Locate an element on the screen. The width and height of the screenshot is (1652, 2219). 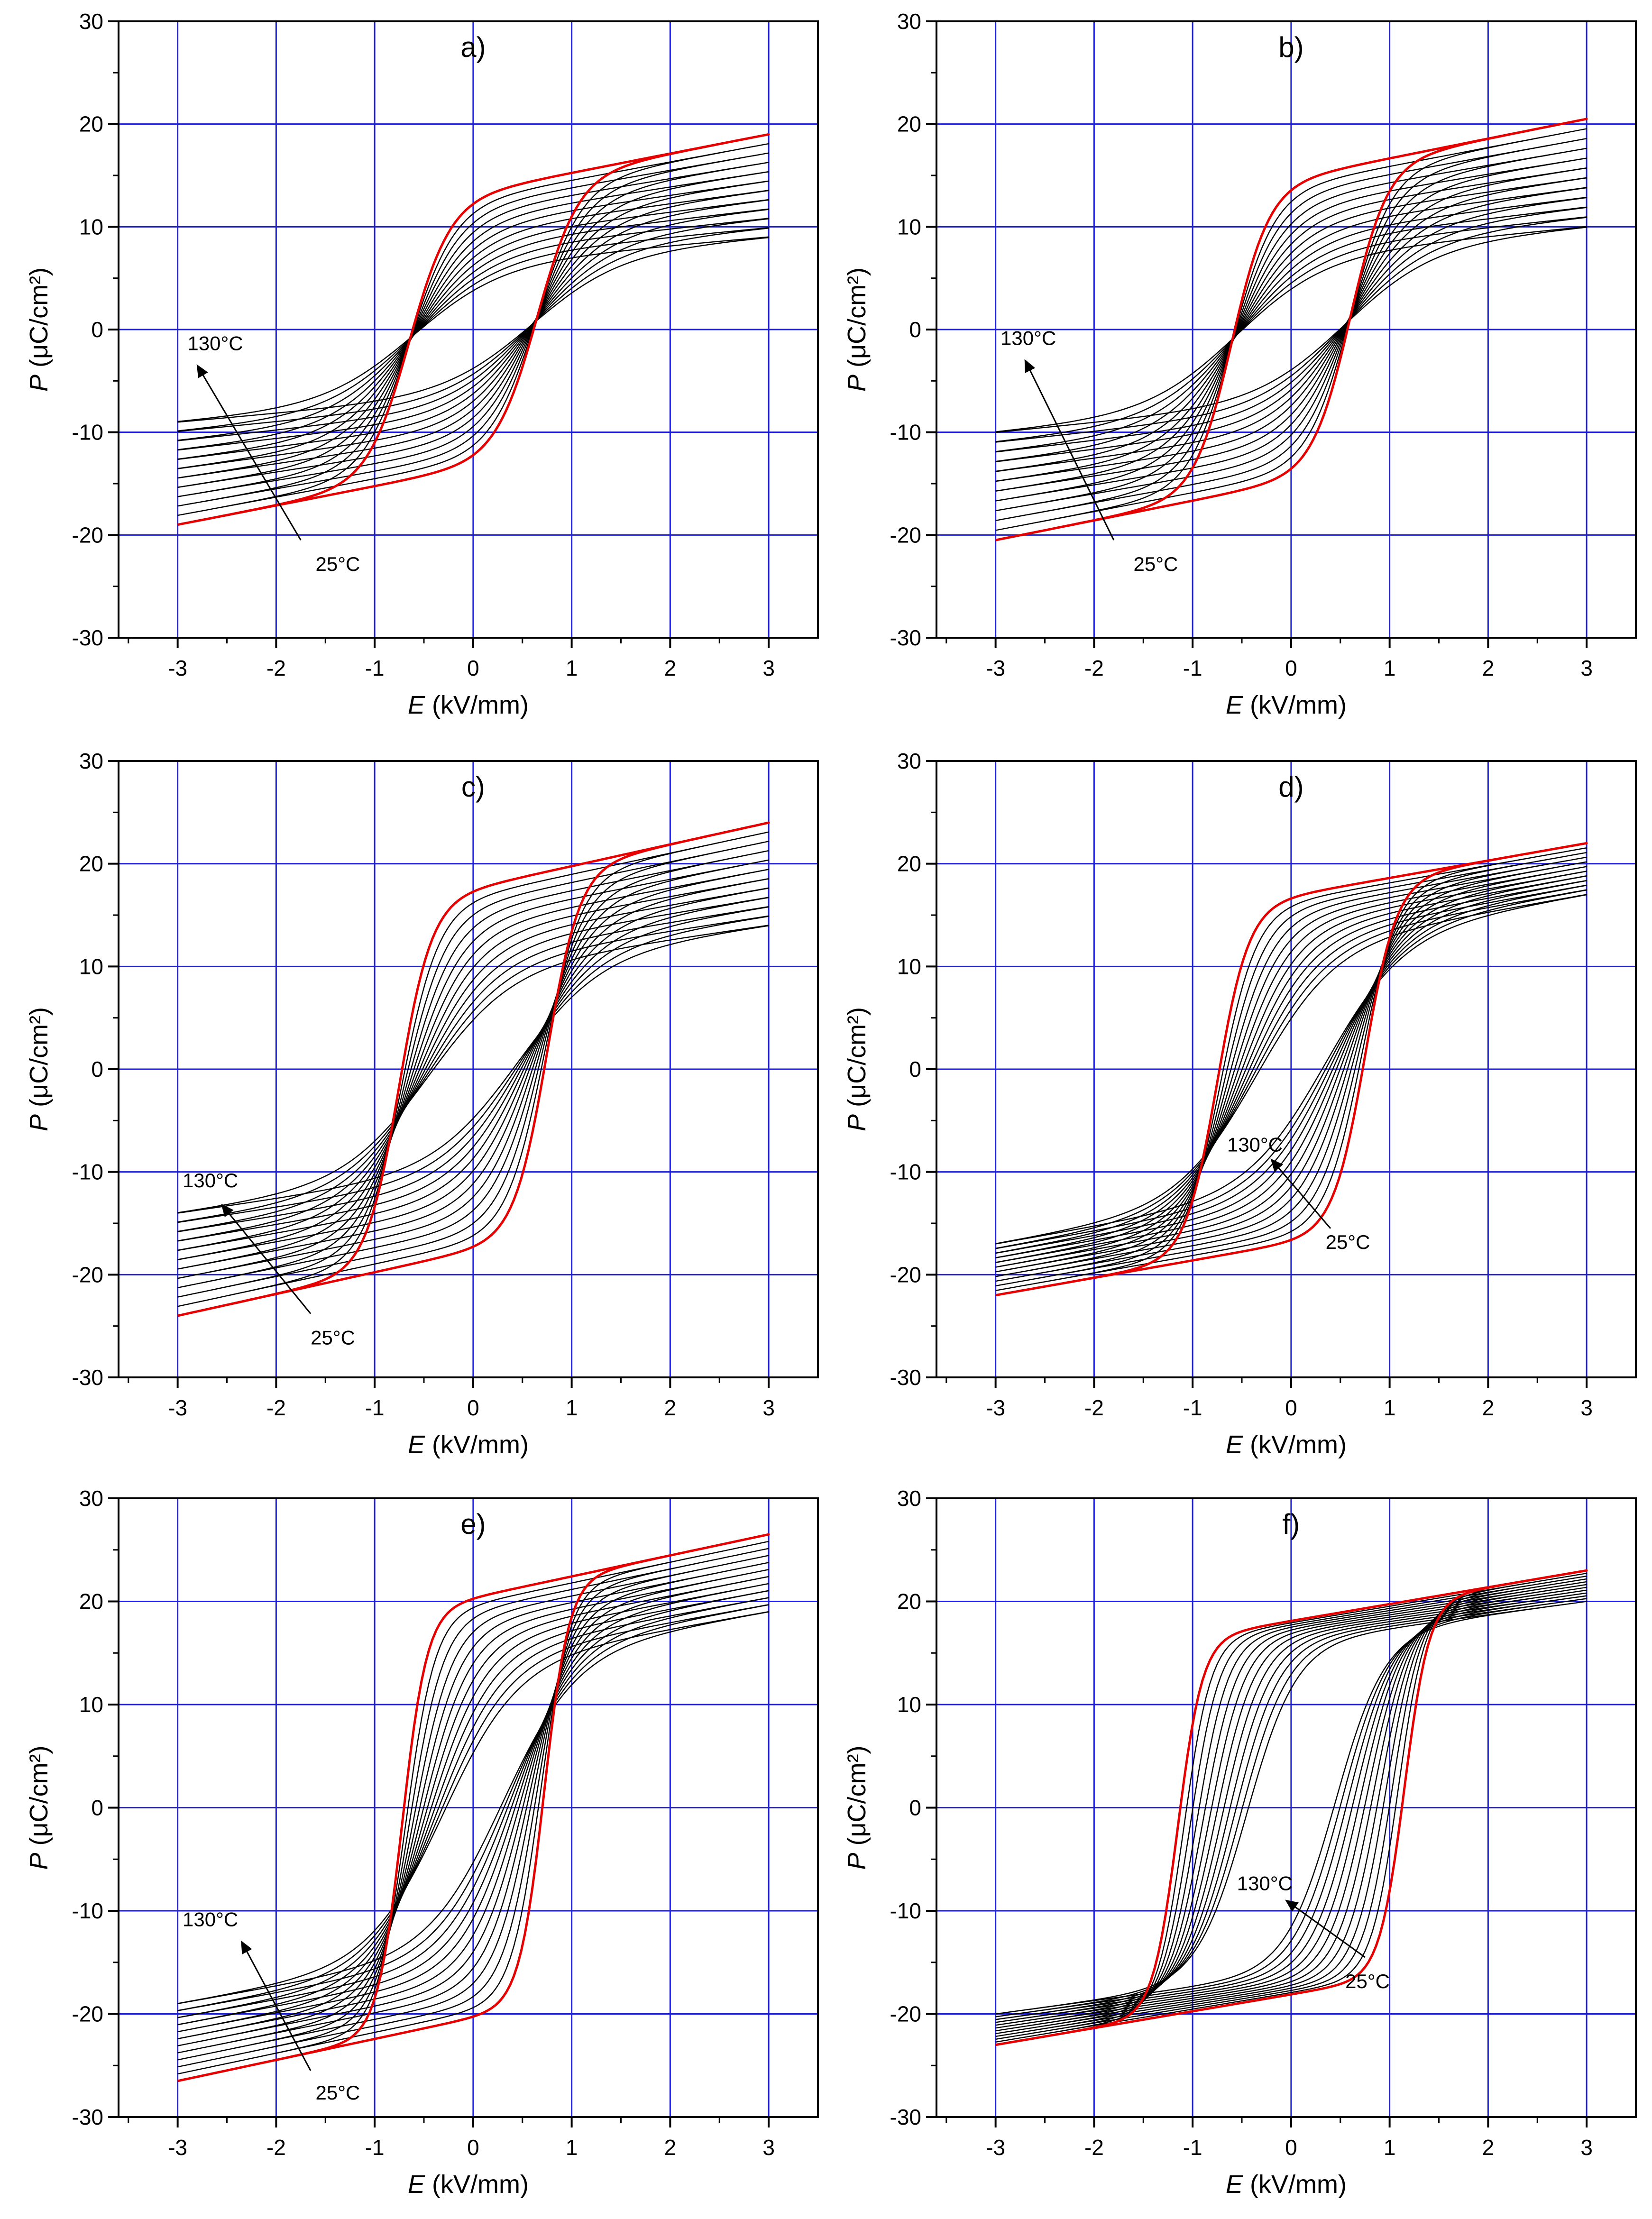
panel-label: a) is located at coordinates (473, 47).